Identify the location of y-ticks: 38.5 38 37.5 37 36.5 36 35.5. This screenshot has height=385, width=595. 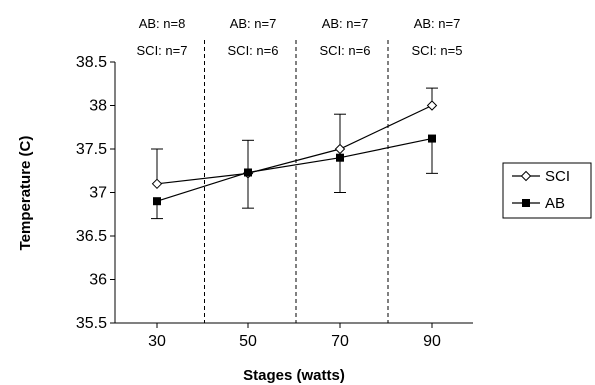
(95, 193).